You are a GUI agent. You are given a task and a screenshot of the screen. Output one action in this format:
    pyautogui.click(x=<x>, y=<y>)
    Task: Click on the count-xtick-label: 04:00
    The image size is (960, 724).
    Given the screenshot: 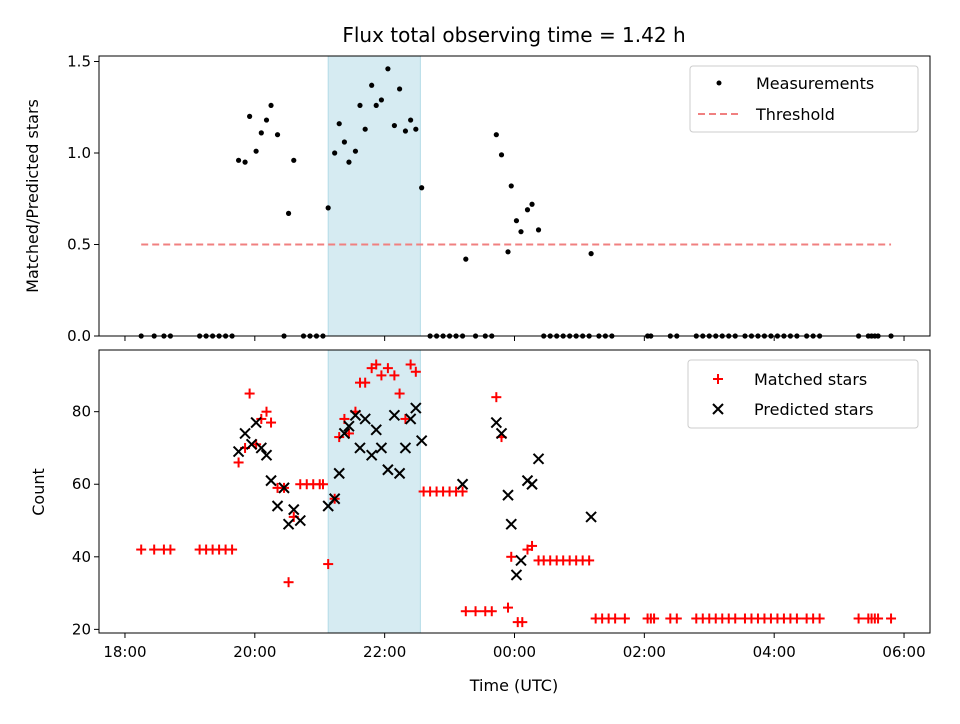 What is the action you would take?
    pyautogui.click(x=774, y=652)
    